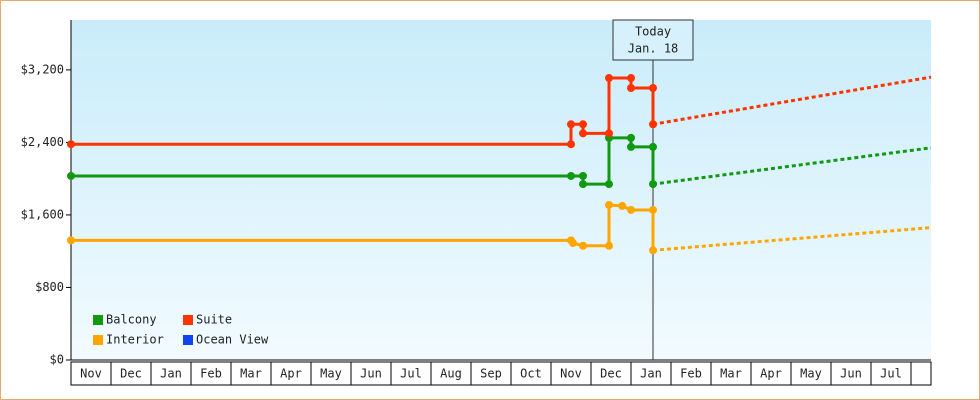 This screenshot has height=400, width=980. I want to click on y-tick-label: $1,600, so click(42, 214).